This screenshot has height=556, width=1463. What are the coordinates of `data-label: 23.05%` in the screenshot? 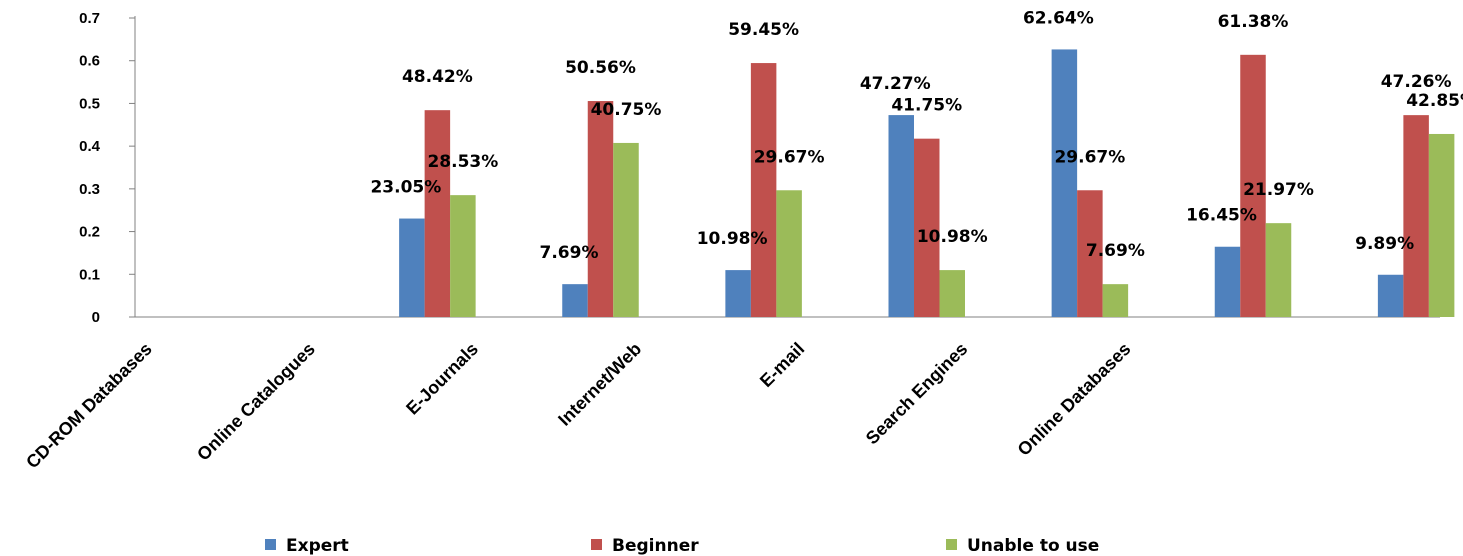 It's located at (405, 188).